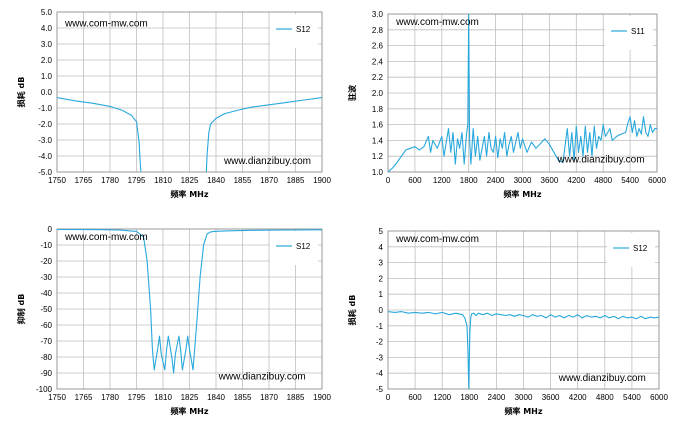  Describe the element at coordinates (469, 397) in the screenshot. I see `x-tick-label: 1800` at that location.